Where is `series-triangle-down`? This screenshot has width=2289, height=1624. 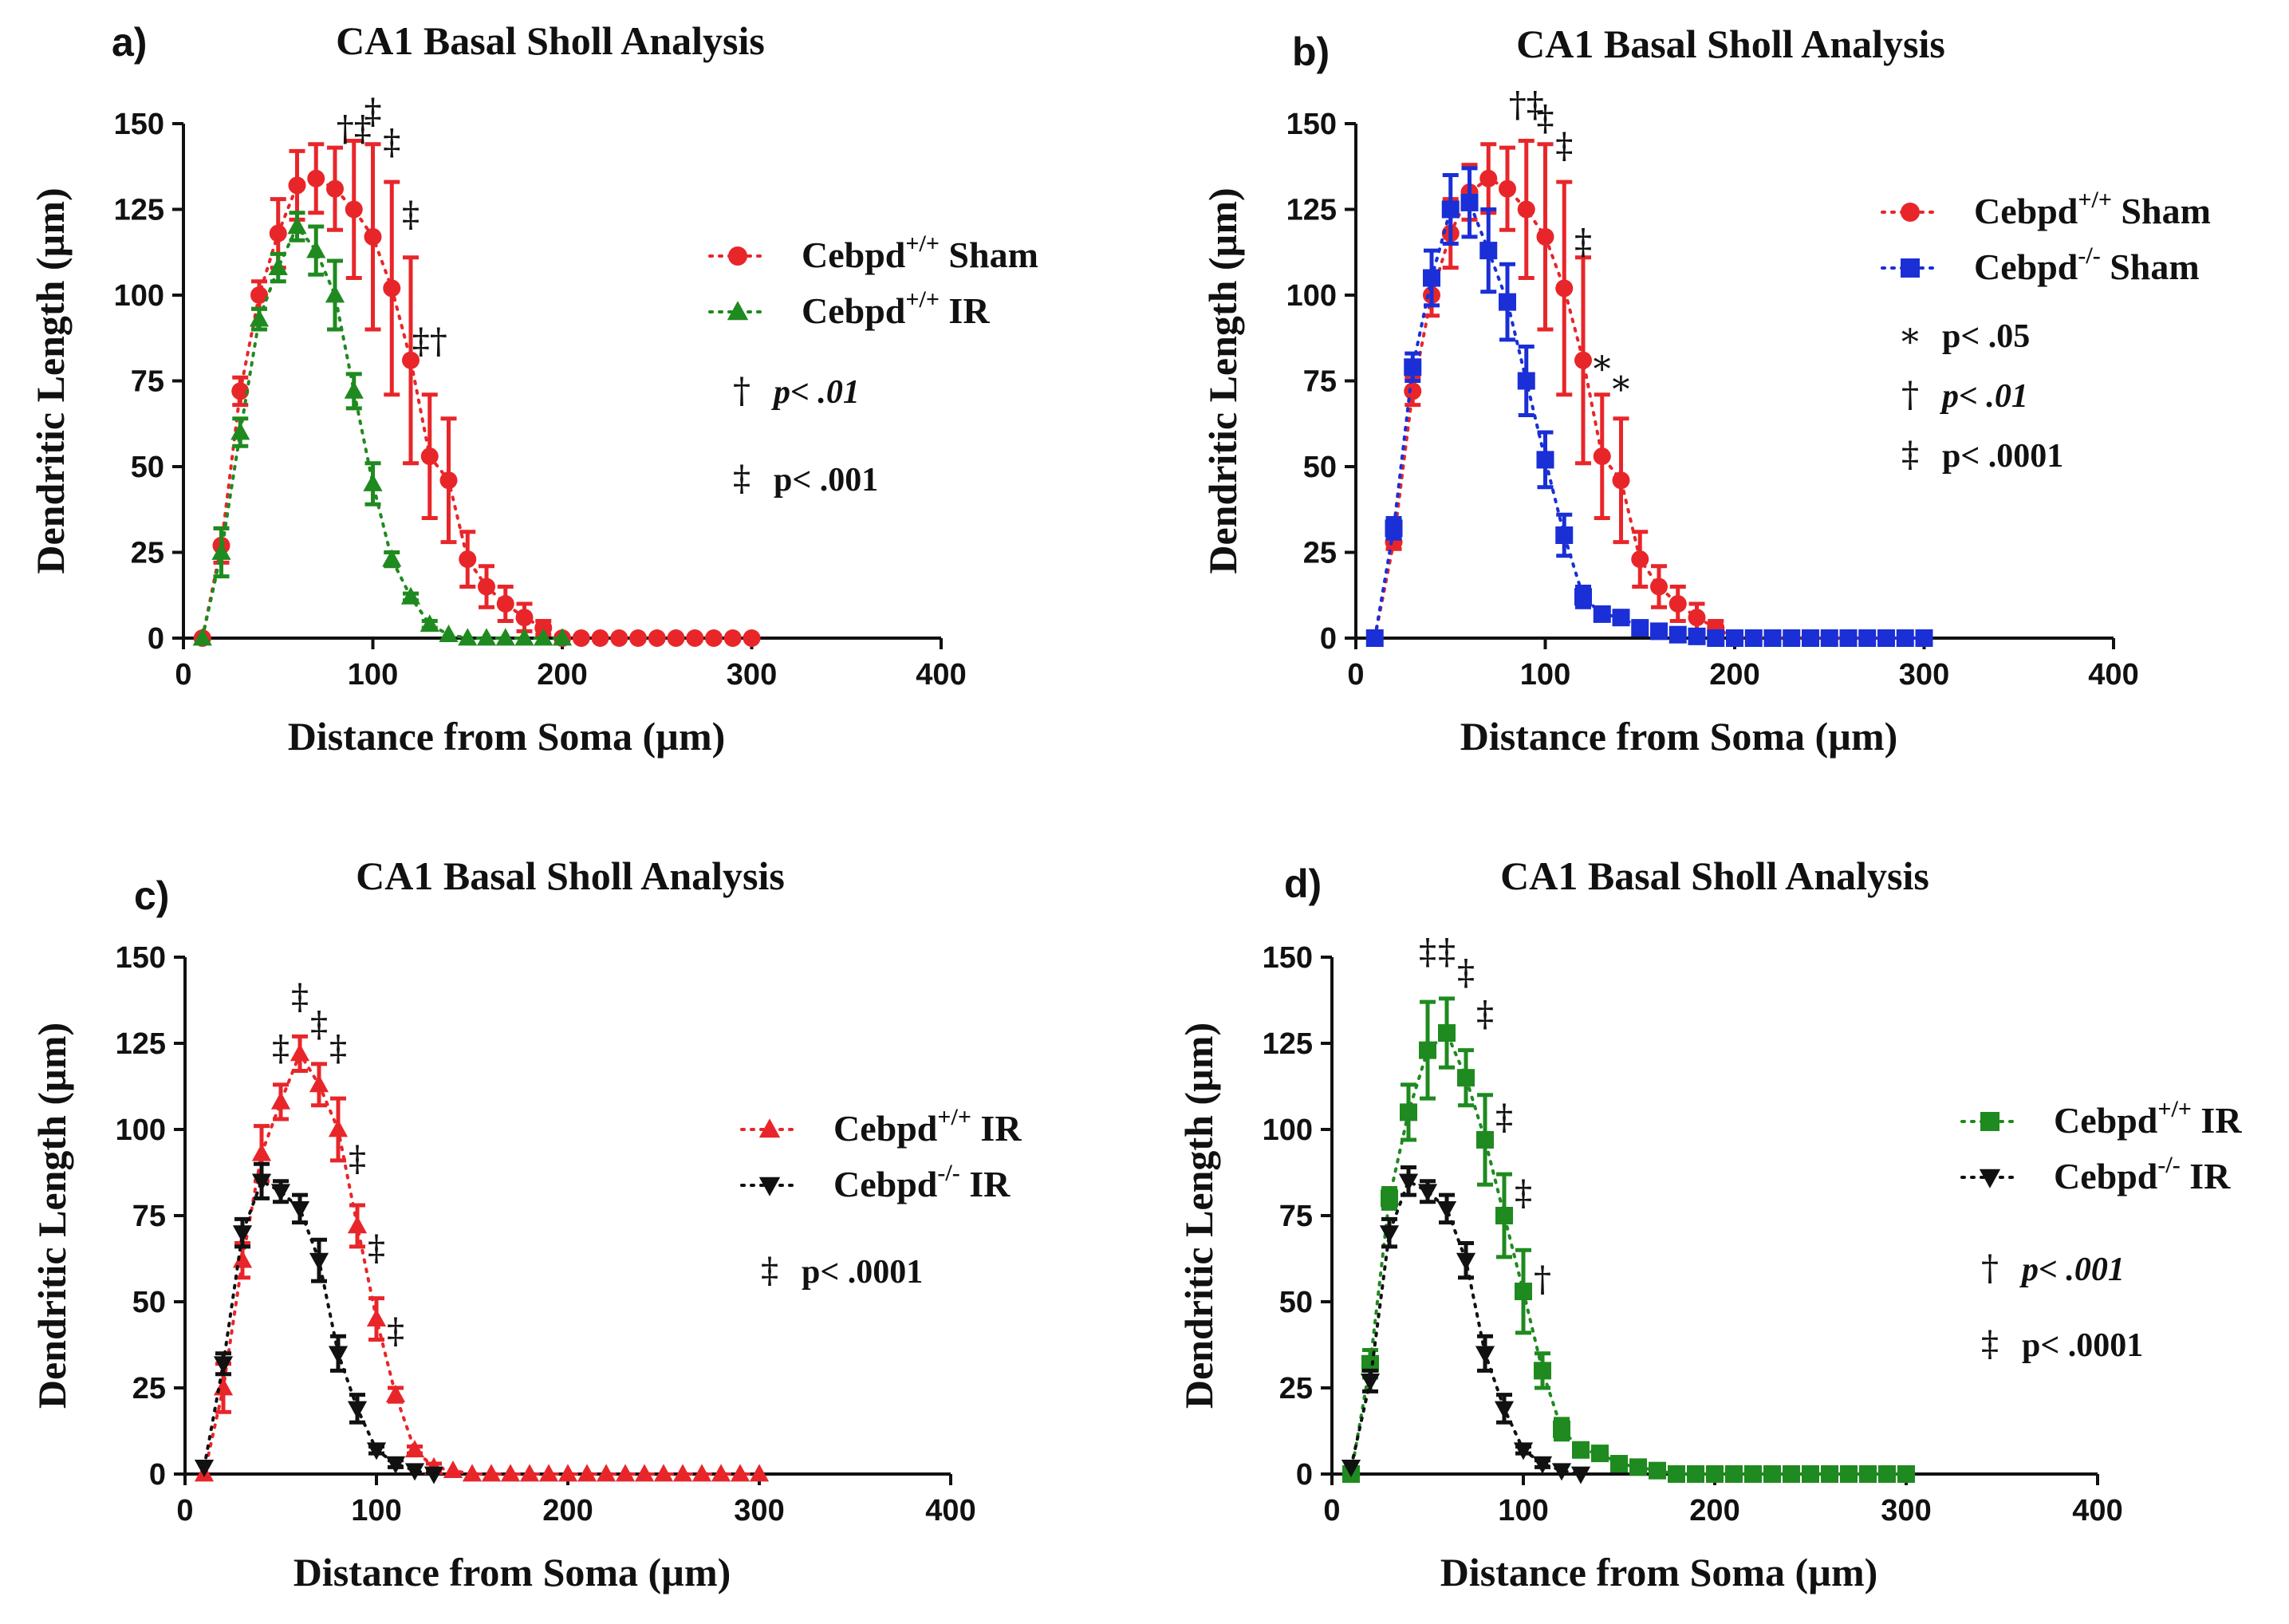 series-triangle-down is located at coordinates (319, 1322).